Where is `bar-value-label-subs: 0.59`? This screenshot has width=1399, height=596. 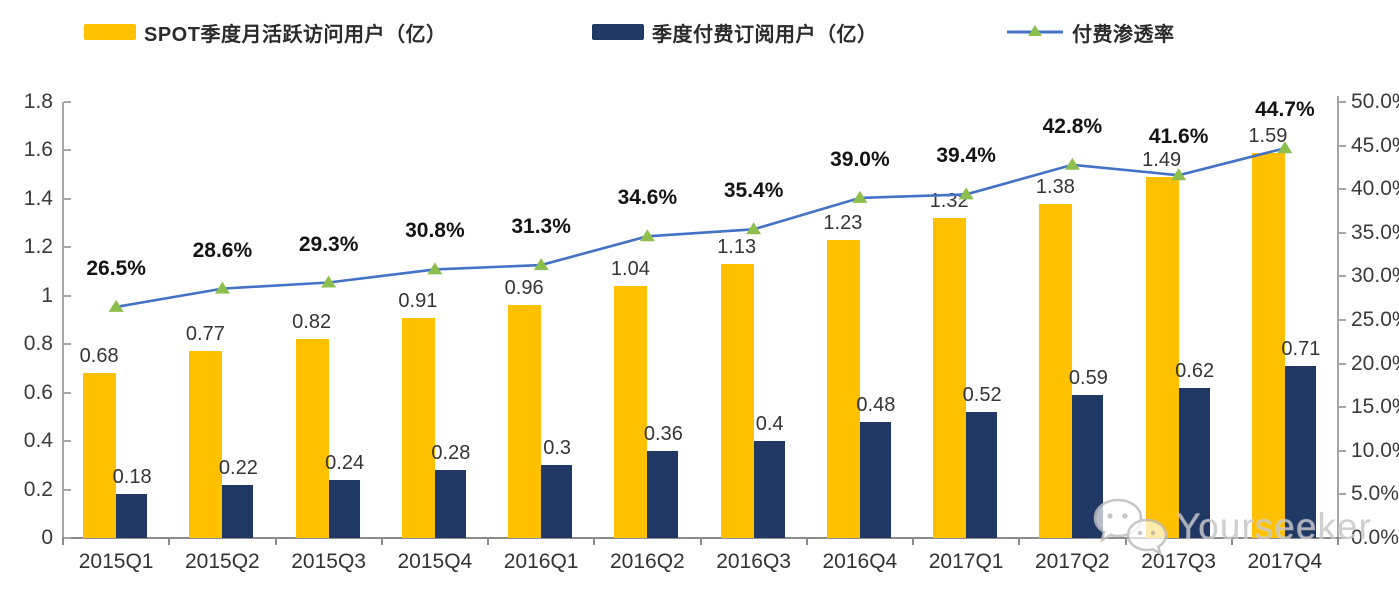
bar-value-label-subs: 0.59 is located at coordinates (1088, 378).